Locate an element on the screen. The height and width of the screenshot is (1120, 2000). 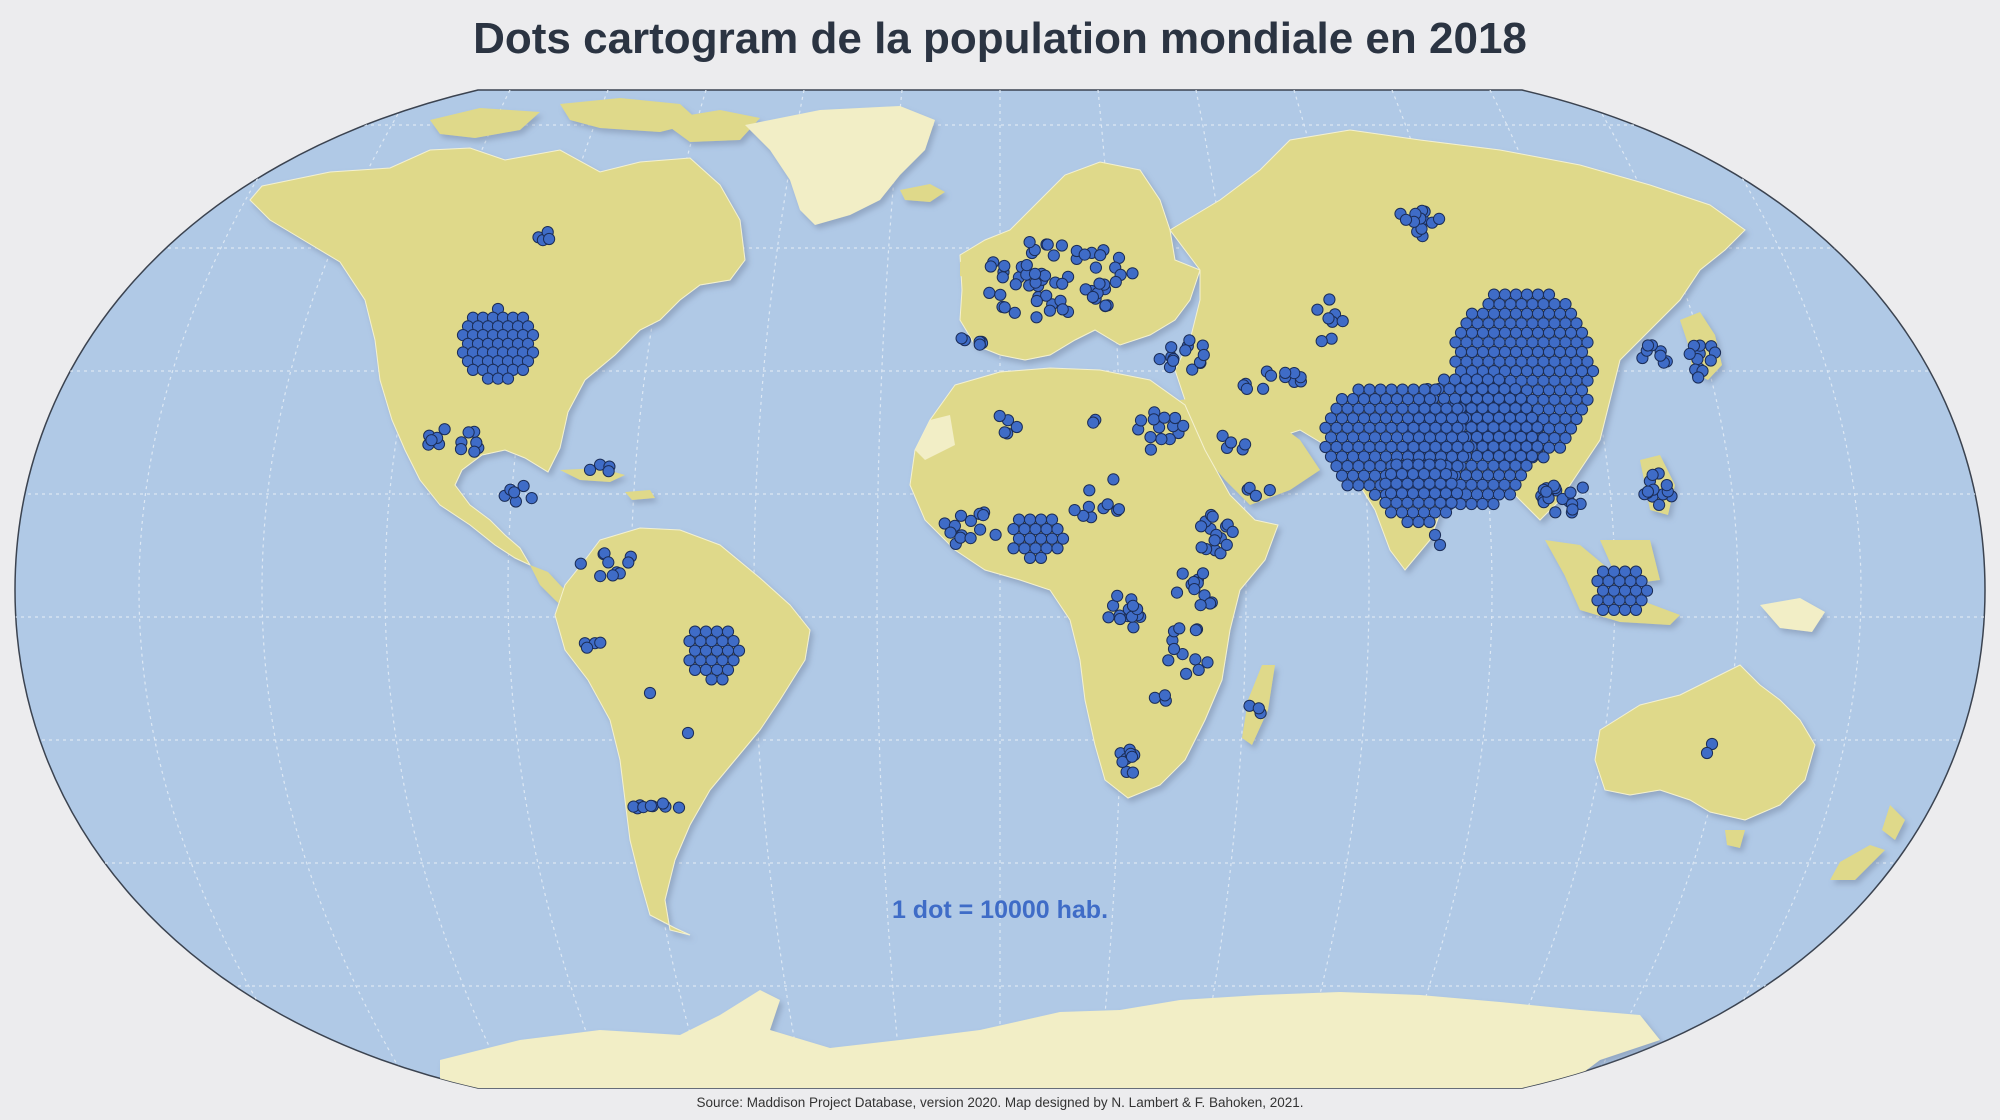
land-new-zealand is located at coordinates (1867, 842).